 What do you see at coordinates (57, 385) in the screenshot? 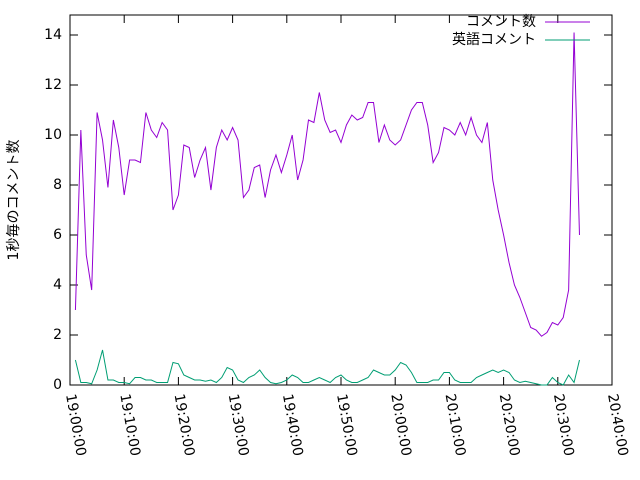
I see `y-tick-label: 0` at bounding box center [57, 385].